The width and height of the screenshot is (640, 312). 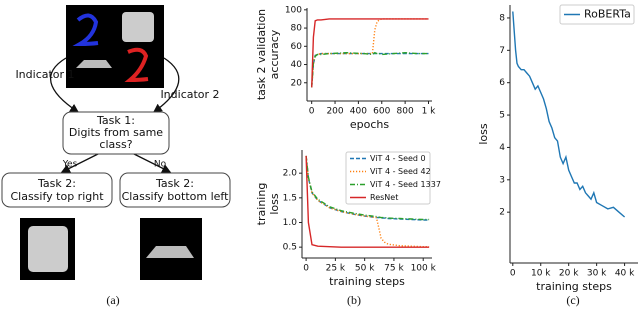 What do you see at coordinates (424, 269) in the screenshot?
I see `x-tick-label: 100 k` at bounding box center [424, 269].